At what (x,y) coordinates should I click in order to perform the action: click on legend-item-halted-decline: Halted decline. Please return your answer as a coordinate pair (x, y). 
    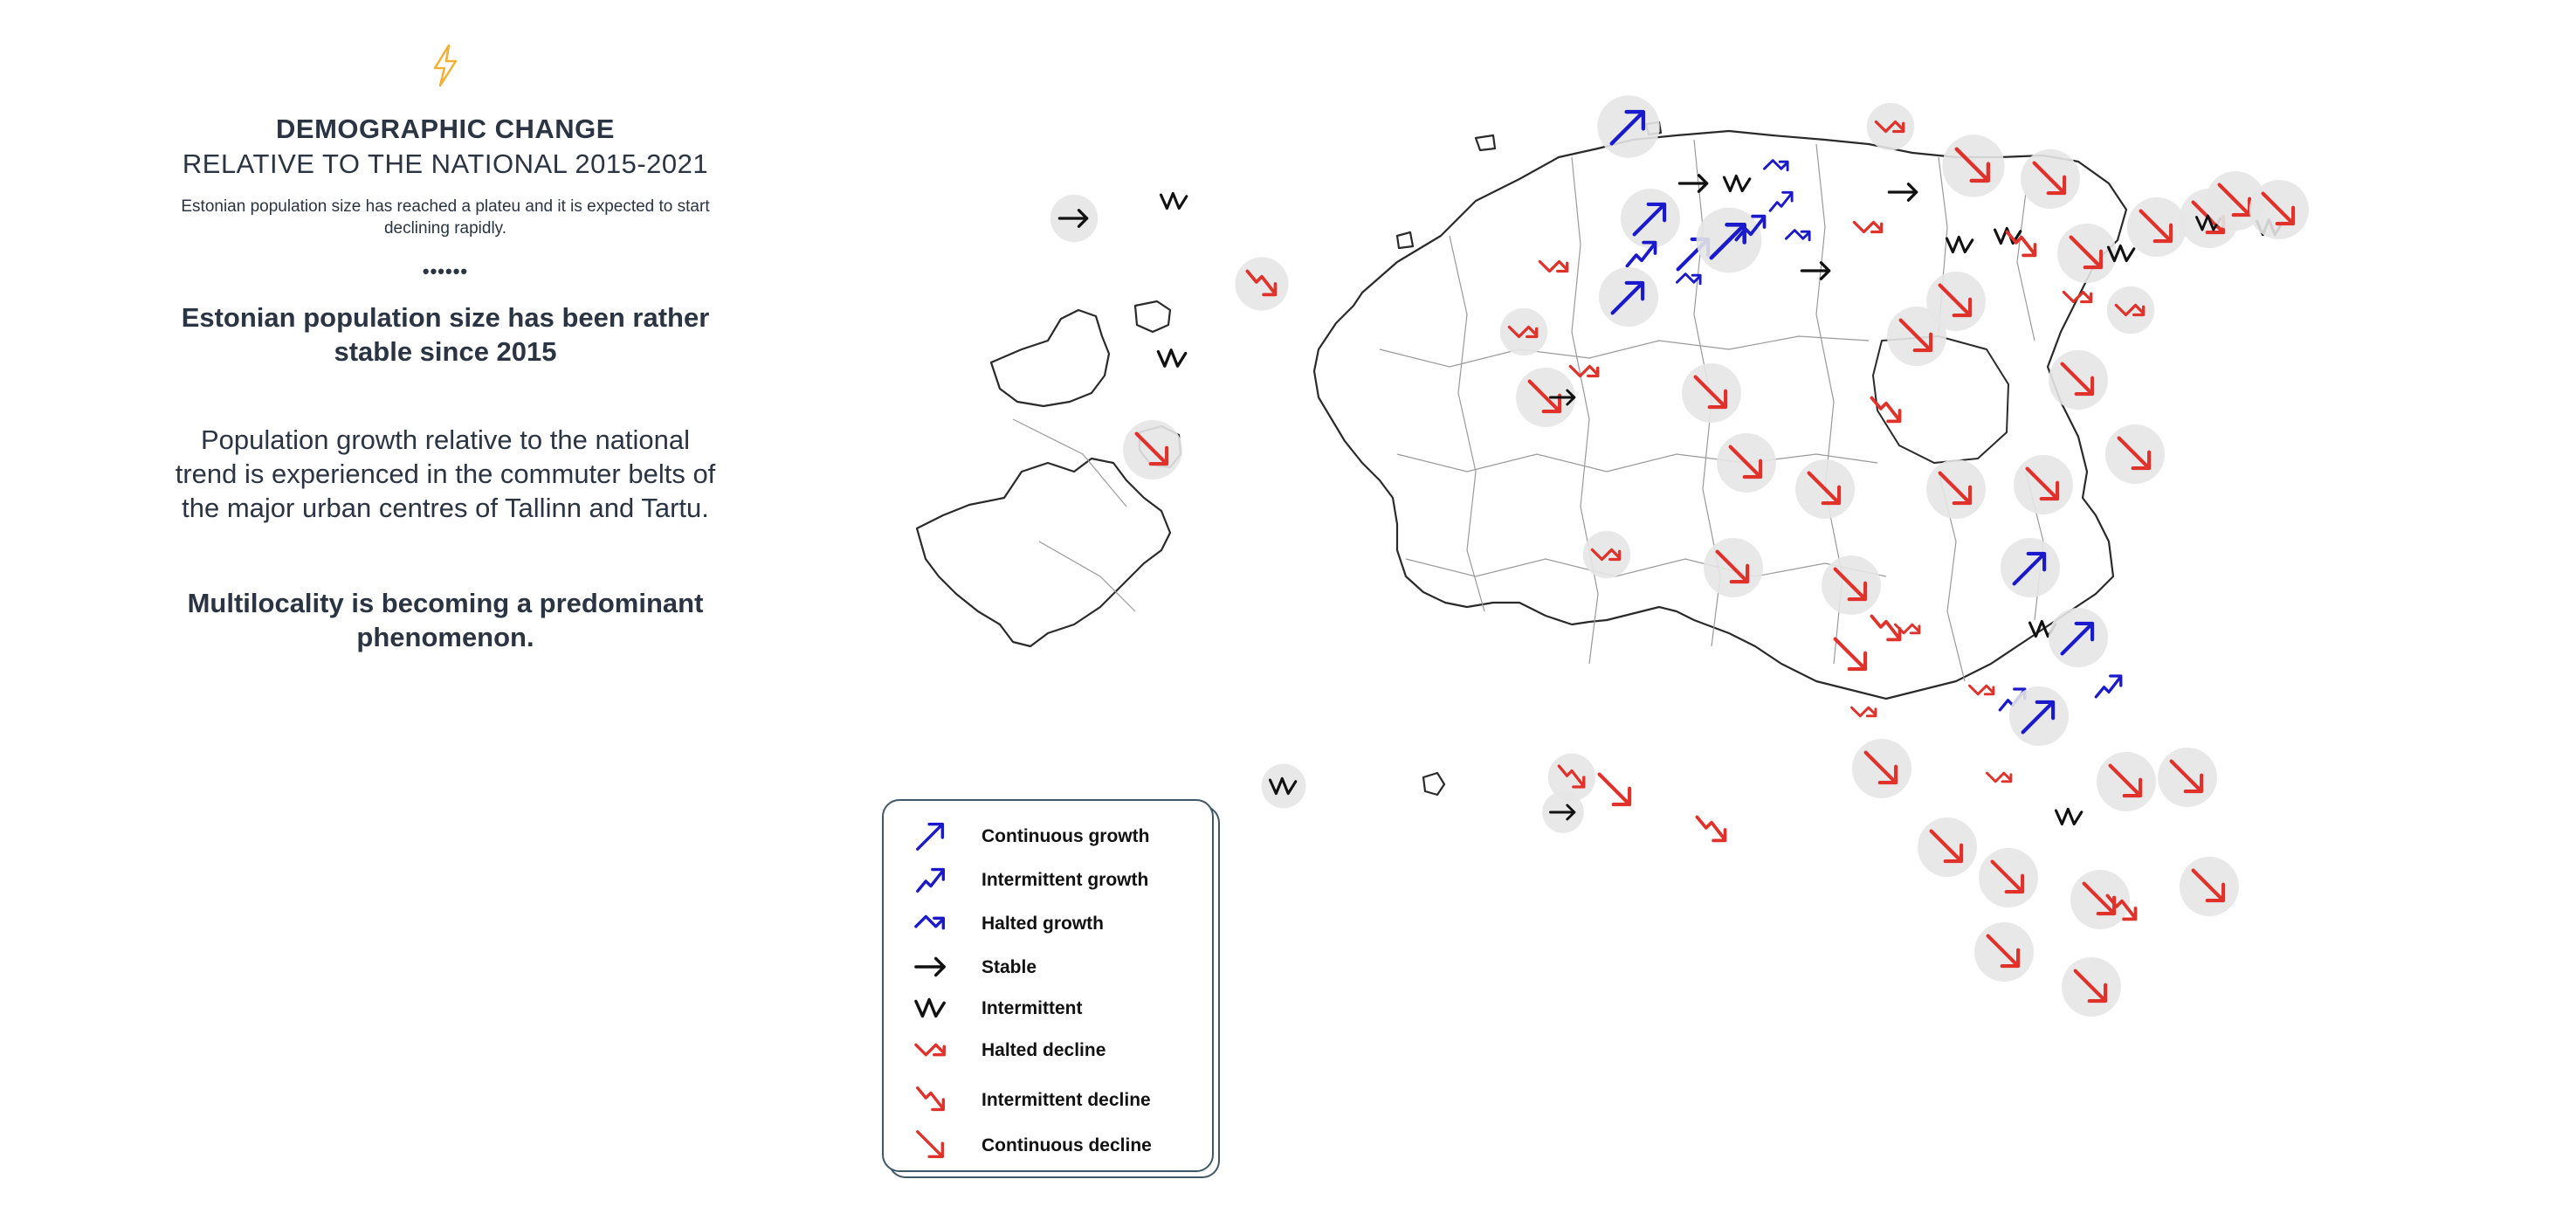
    Looking at the image, I should click on (1045, 1049).